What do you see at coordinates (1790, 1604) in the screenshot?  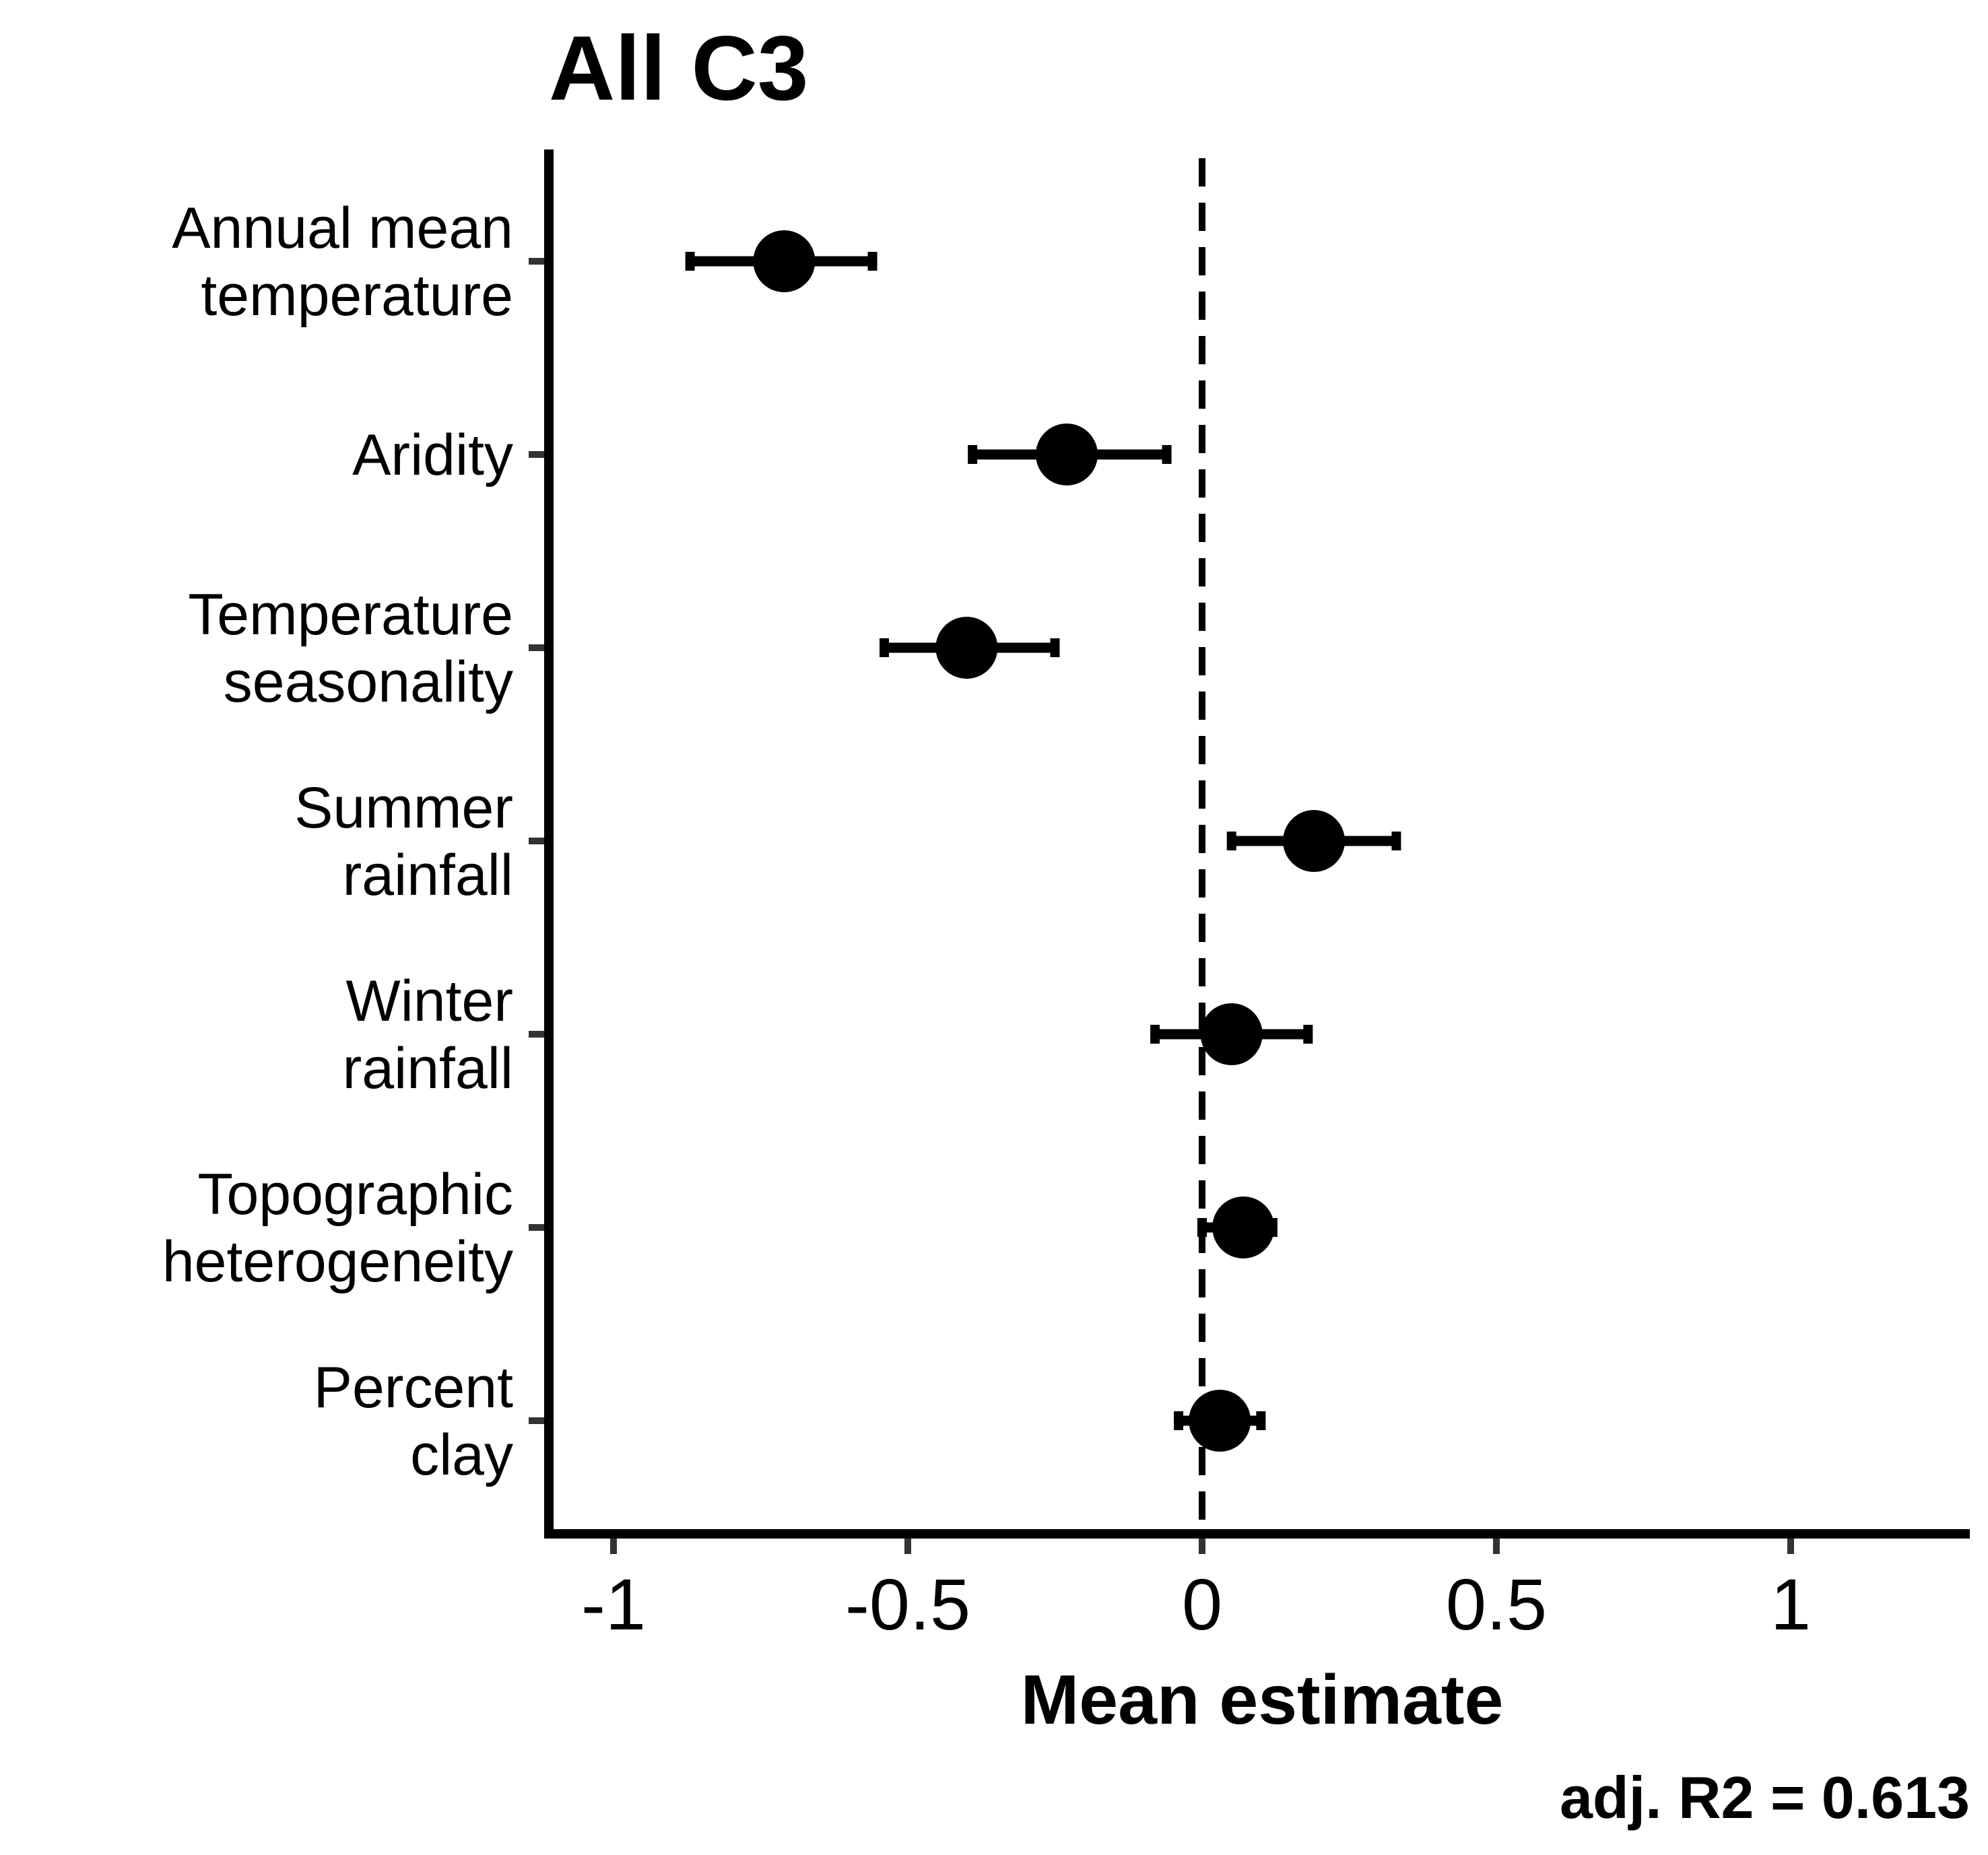 I see `x-tick-label: 1` at bounding box center [1790, 1604].